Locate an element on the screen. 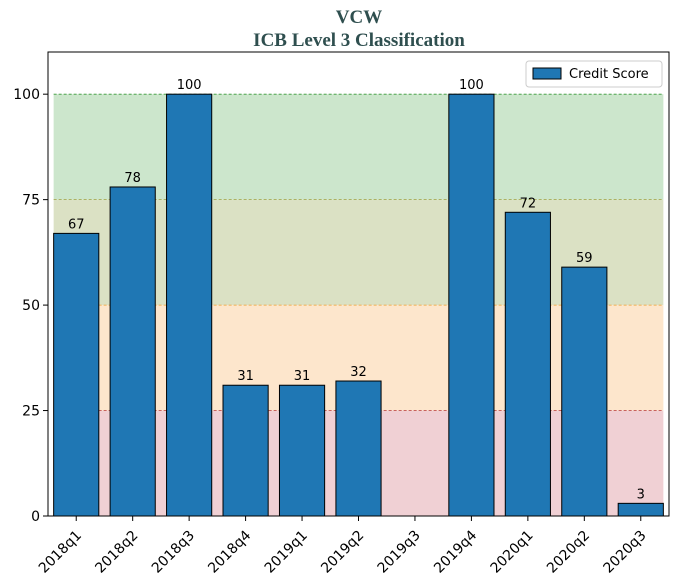 This screenshot has height=585, width=678. bar-2019q4 is located at coordinates (471, 305).